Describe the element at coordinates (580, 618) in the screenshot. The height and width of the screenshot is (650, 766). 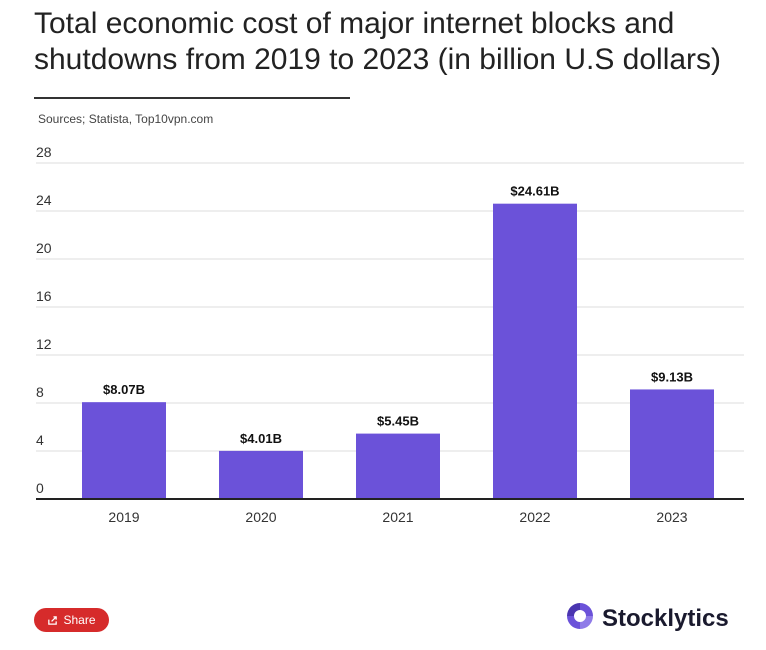
I see `stocklytics-logo-icon` at that location.